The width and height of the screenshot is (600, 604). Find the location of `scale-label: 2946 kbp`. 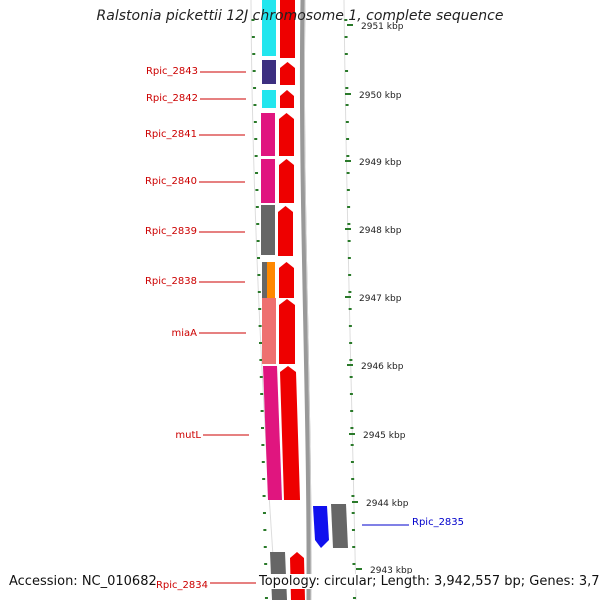

scale-label: 2946 kbp is located at coordinates (382, 367).